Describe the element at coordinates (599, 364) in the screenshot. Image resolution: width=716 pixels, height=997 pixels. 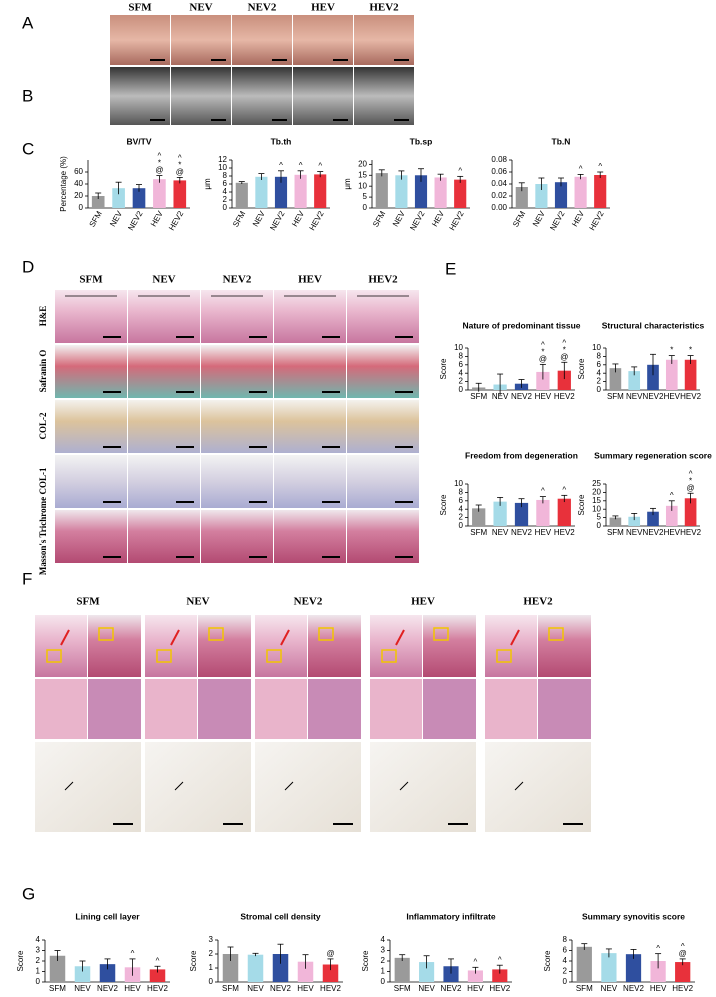
I see `y-tick-label: 6` at that location.